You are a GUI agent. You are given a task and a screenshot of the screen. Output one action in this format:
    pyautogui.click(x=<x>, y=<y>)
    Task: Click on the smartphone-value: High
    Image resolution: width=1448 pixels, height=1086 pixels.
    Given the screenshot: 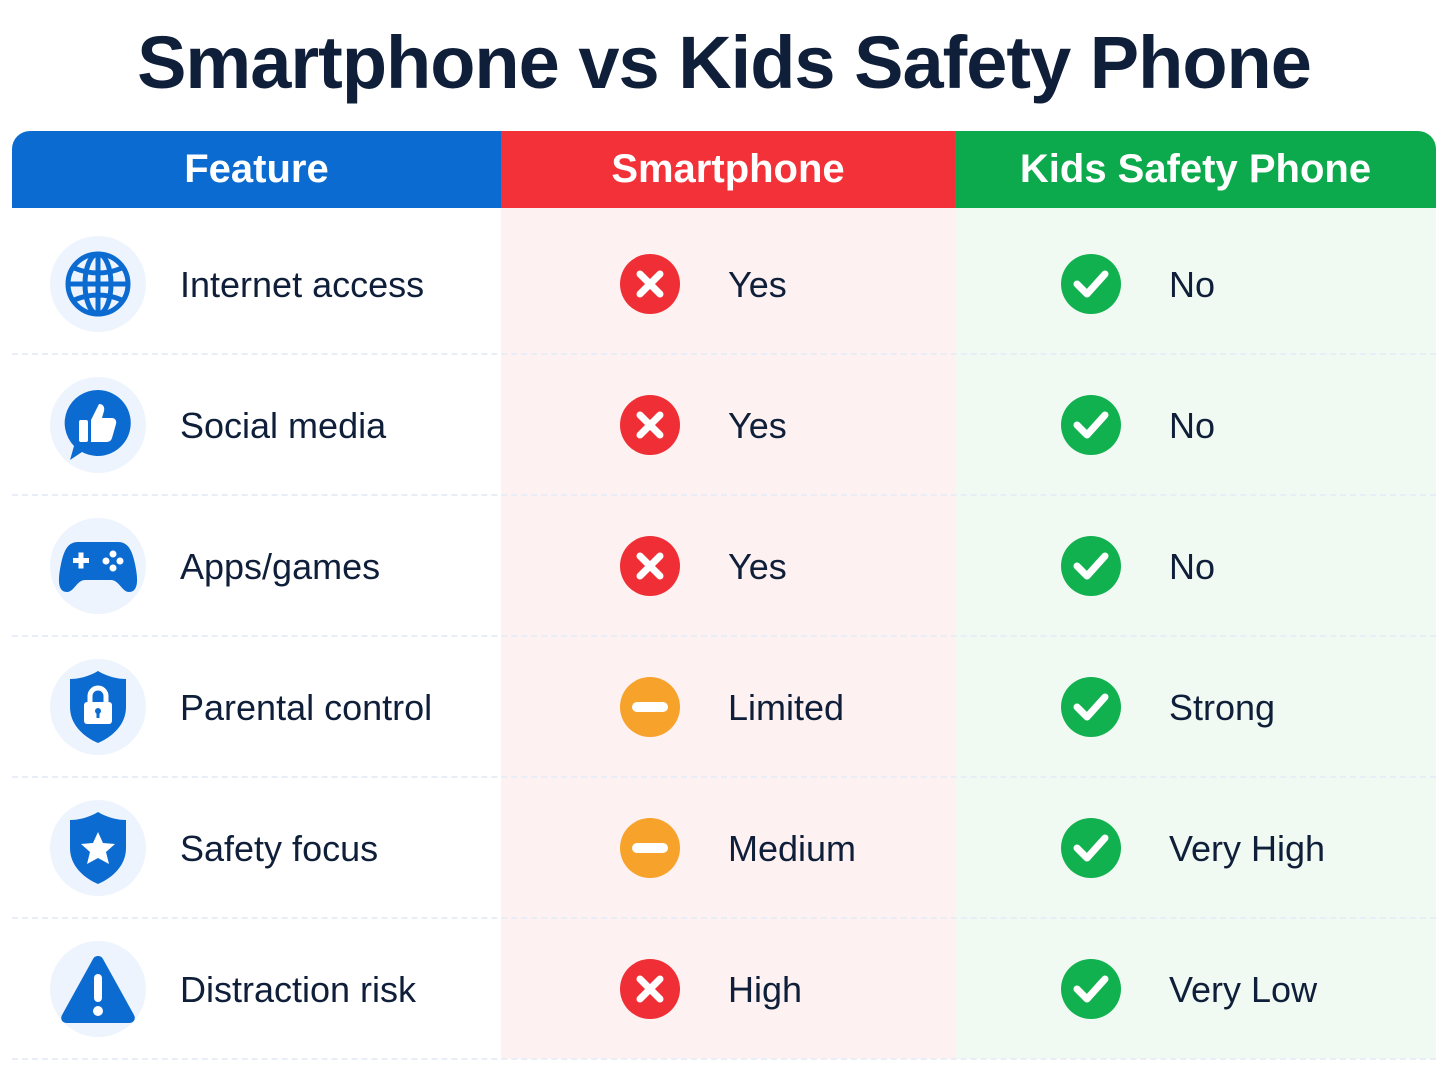 What is the action you would take?
    pyautogui.click(x=765, y=989)
    